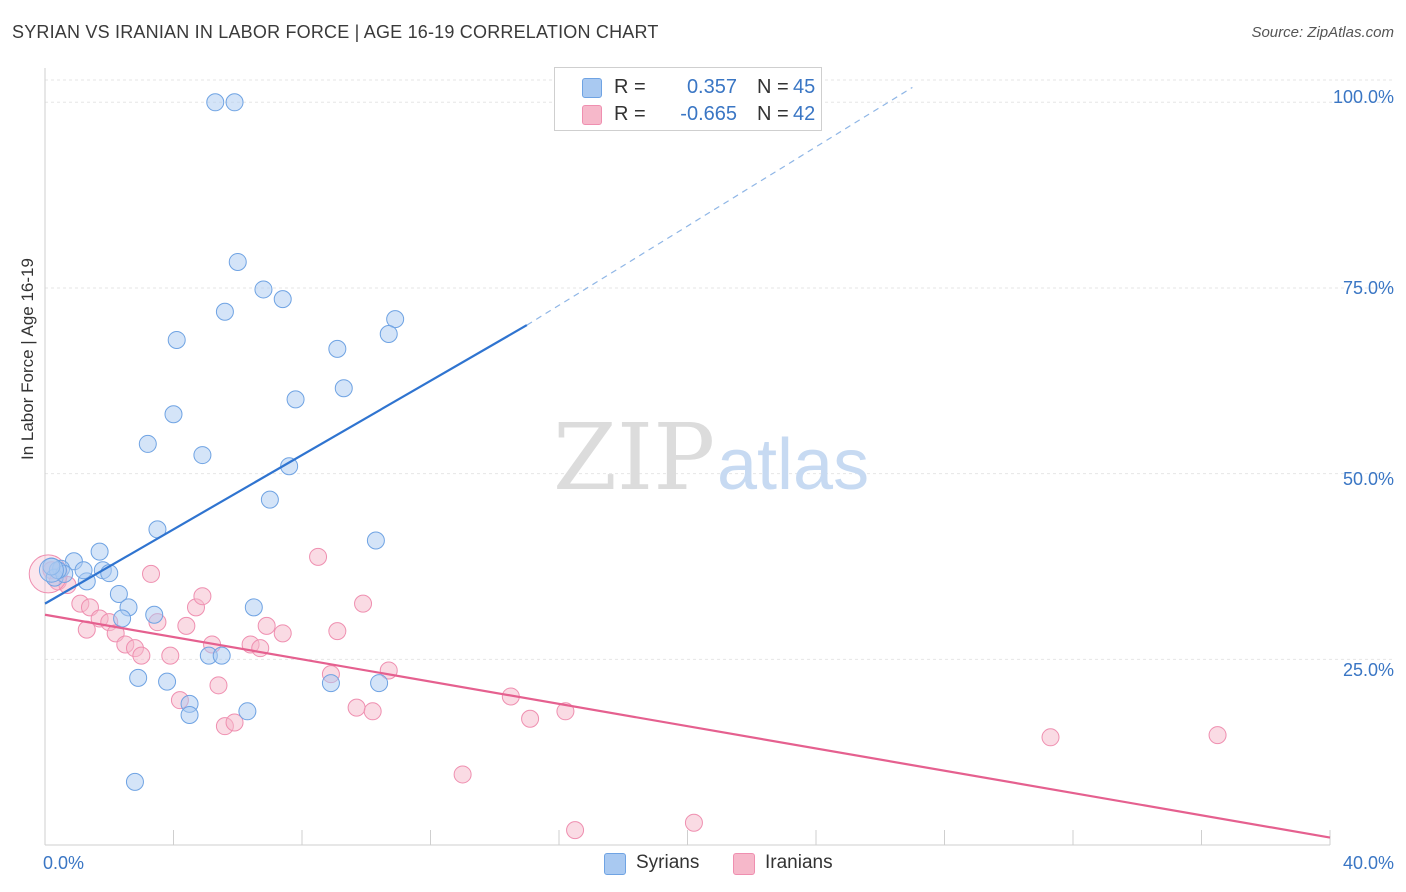 This screenshot has width=1406, height=892. I want to click on y-tick-50: 50.0%, so click(1368, 479).